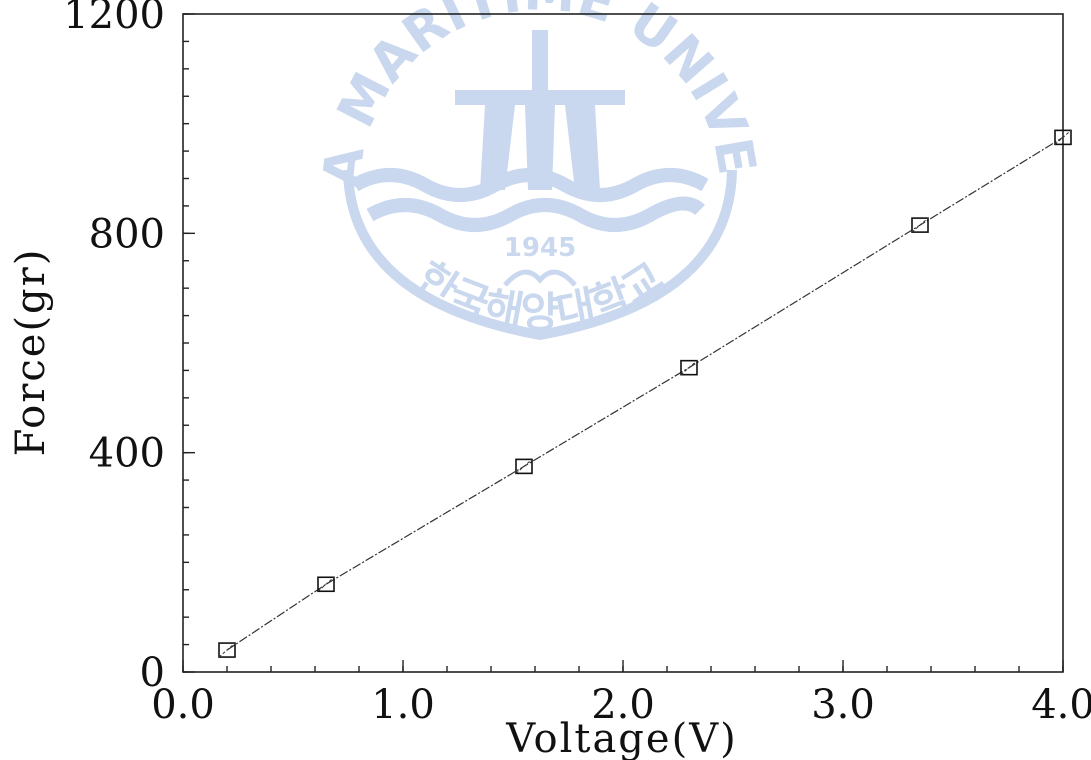 This screenshot has width=1091, height=760. I want to click on x-tick-label: 0.0, so click(183, 705).